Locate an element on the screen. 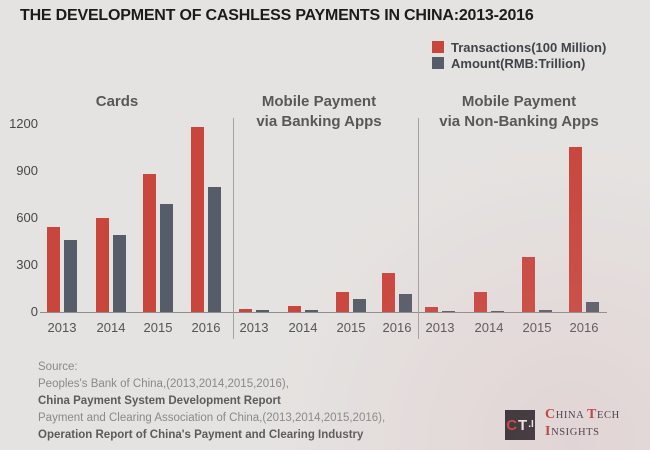  y-tick-label: 600 is located at coordinates (27, 217).